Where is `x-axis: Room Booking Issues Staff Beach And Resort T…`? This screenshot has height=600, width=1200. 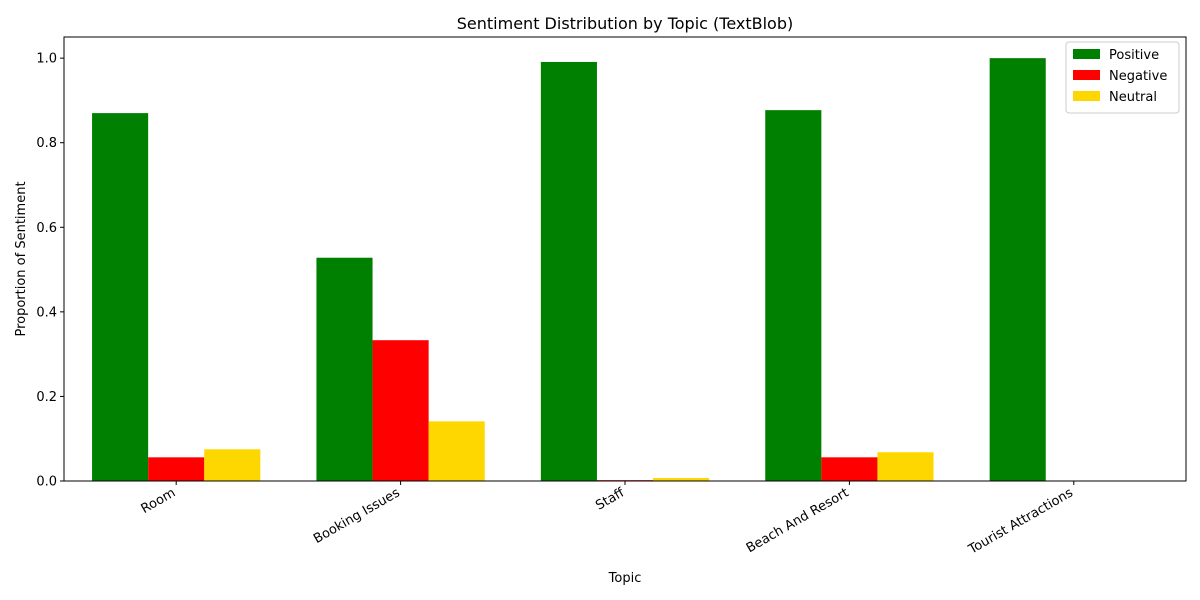
x-axis: Room Booking Issues Staff Beach And Resort T… is located at coordinates (607, 519).